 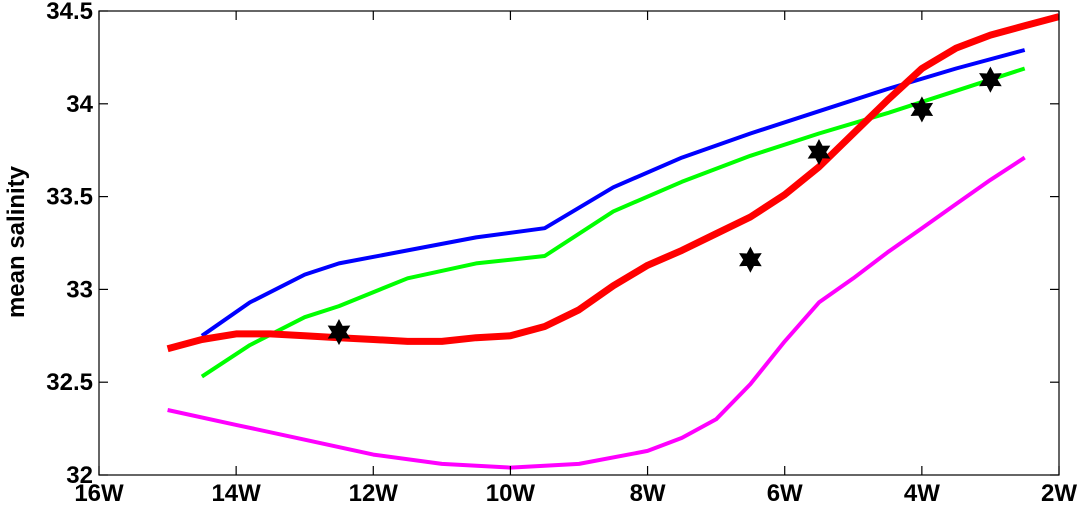 What do you see at coordinates (16, 241) in the screenshot?
I see `y-axis-label: mean salinity` at bounding box center [16, 241].